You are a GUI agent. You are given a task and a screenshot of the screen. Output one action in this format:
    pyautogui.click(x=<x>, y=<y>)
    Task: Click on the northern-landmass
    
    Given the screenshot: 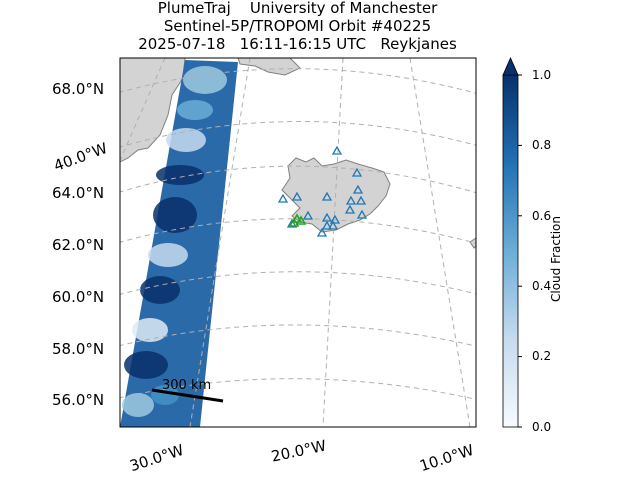 What is the action you would take?
    pyautogui.click(x=269, y=67)
    